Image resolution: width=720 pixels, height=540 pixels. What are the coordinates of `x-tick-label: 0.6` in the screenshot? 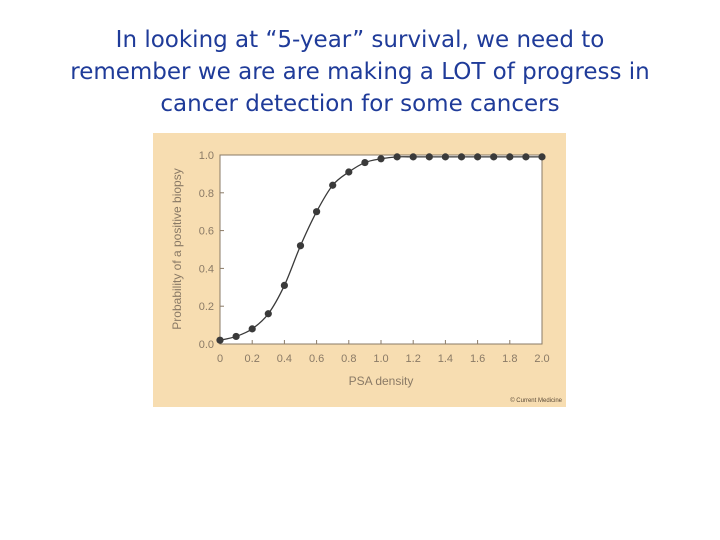 It's located at (316, 359).